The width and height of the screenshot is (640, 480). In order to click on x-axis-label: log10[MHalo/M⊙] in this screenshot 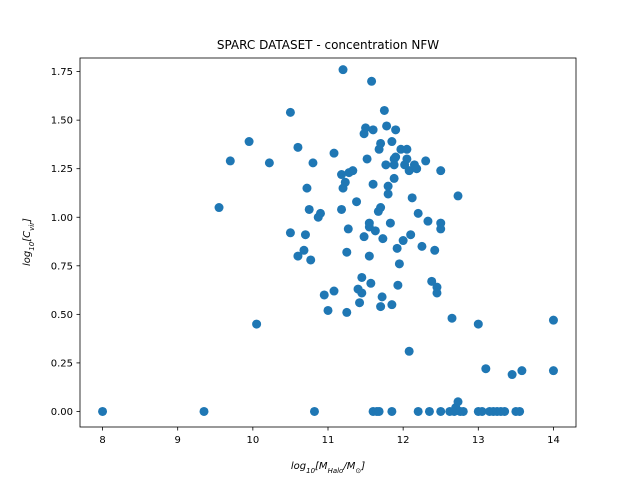, I will do `click(328, 468)`.